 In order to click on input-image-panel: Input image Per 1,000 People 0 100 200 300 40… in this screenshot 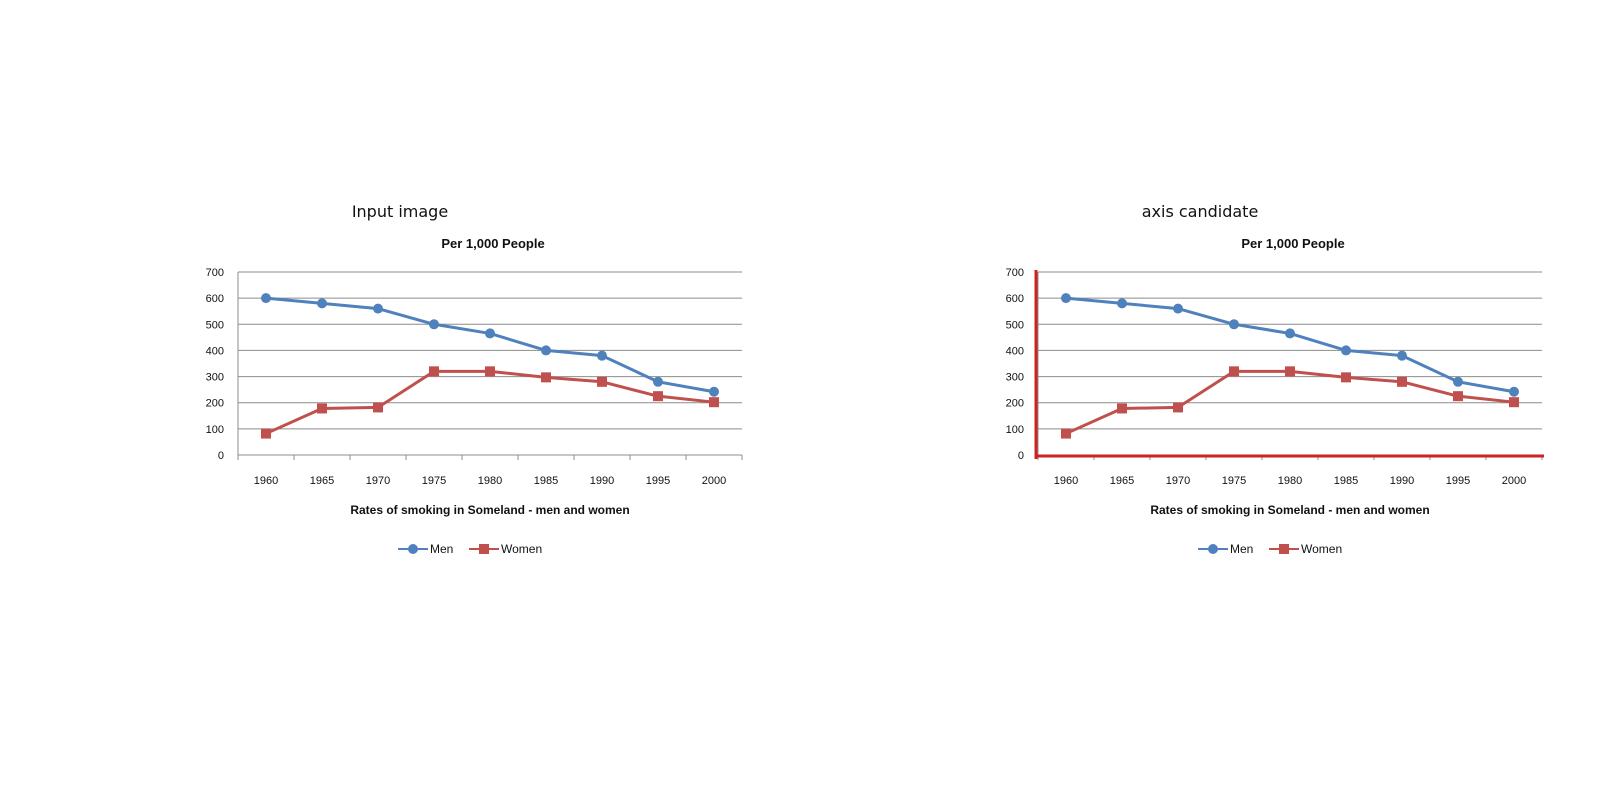, I will do `click(474, 379)`.